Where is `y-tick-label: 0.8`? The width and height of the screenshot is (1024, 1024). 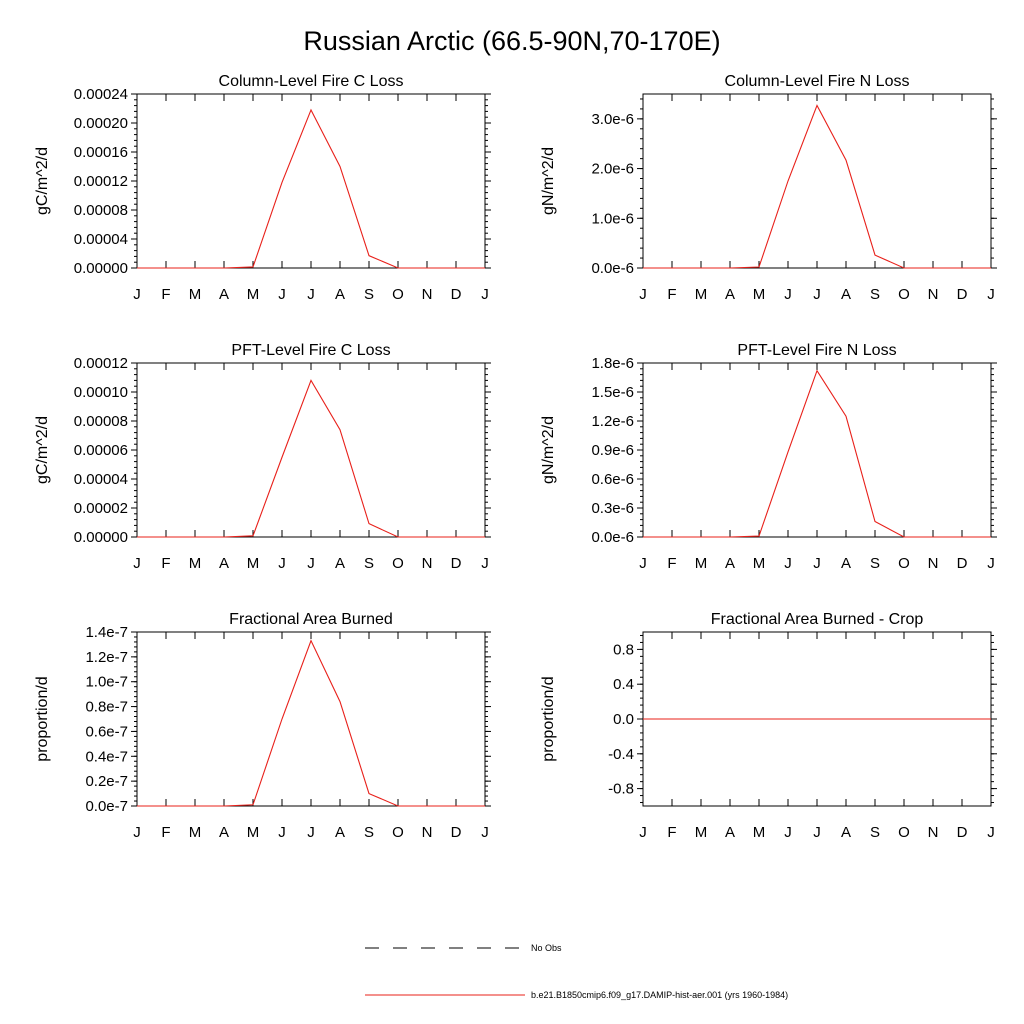
y-tick-label: 0.8 is located at coordinates (623, 649).